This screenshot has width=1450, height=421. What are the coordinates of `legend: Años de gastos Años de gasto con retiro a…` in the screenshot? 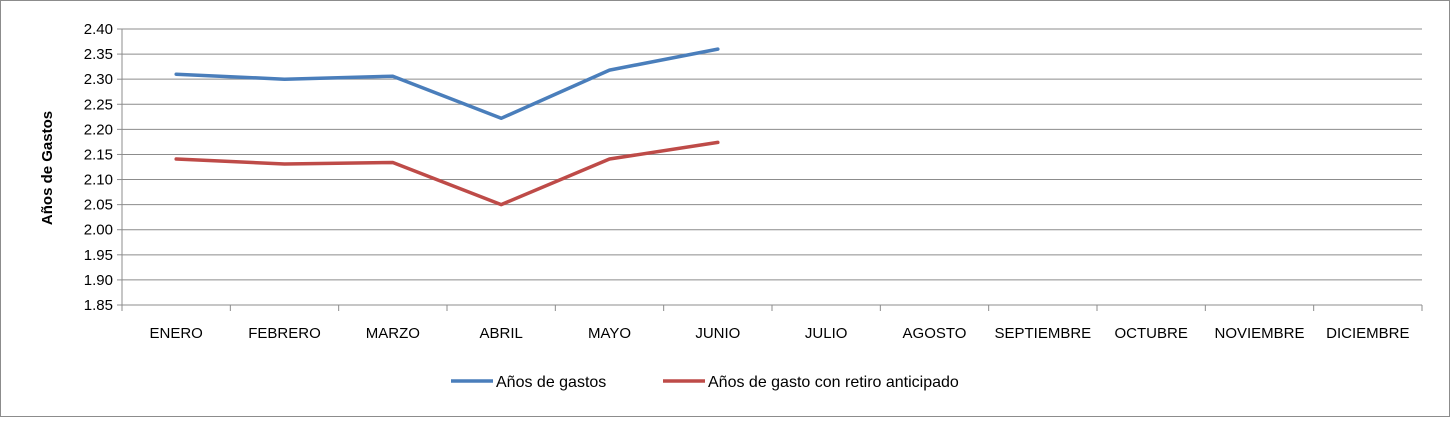 It's located at (705, 382).